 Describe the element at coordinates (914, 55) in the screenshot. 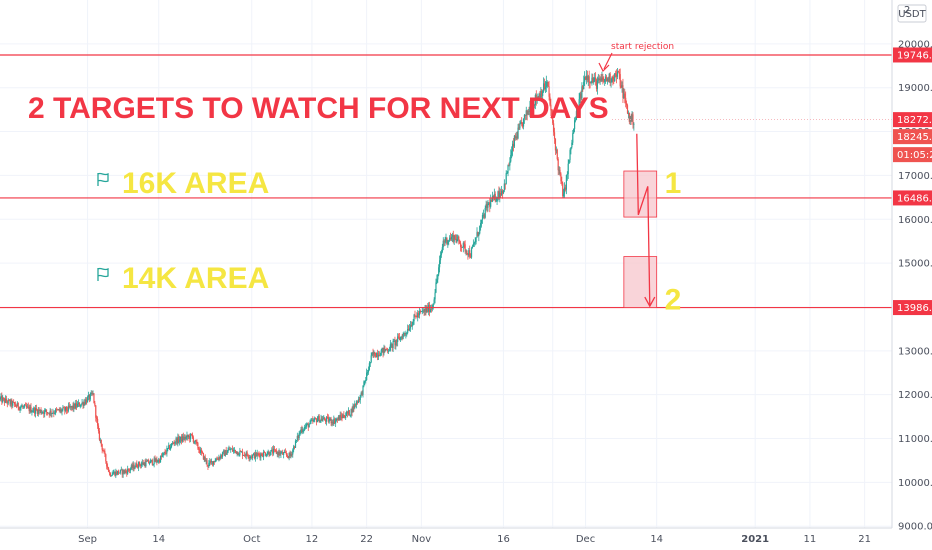

I see `price-tag-label: 19746.5` at that location.